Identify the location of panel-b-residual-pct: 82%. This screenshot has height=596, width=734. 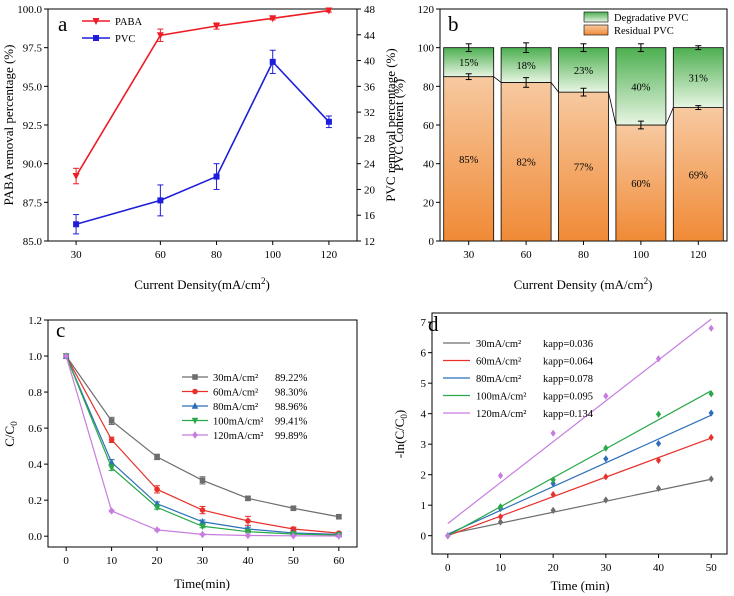
(526, 163).